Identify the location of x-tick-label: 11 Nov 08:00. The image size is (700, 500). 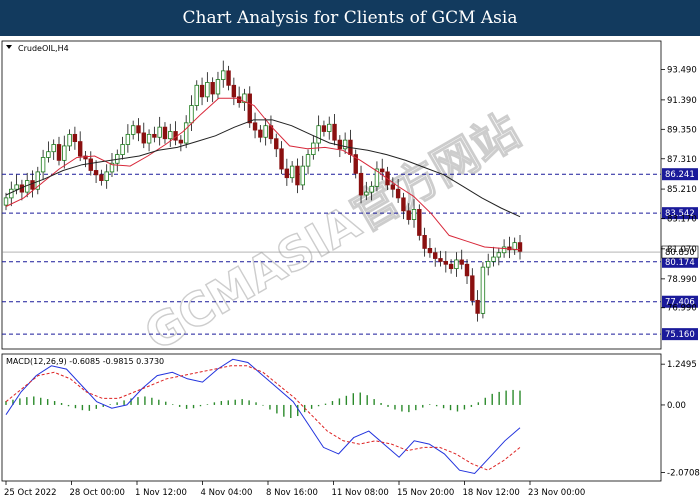
(360, 493).